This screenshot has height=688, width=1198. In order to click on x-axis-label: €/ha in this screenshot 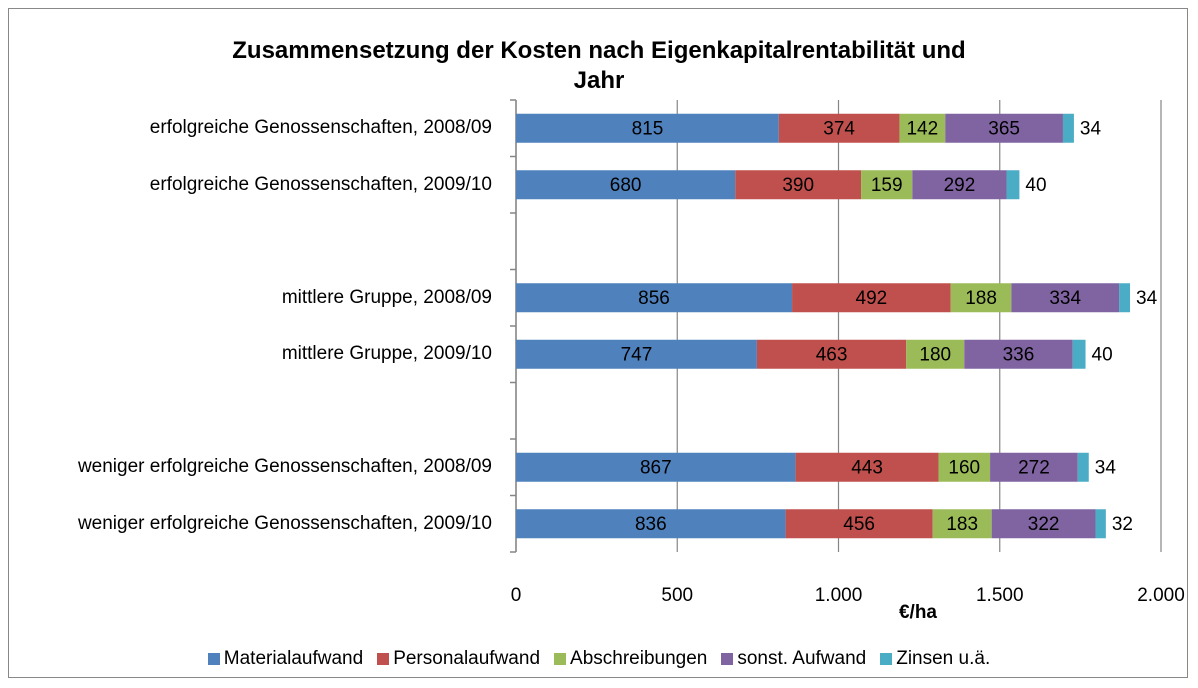, I will do `click(918, 612)`.